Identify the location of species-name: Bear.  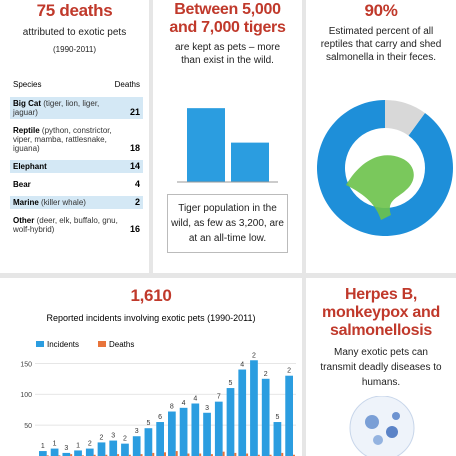
(22, 184).